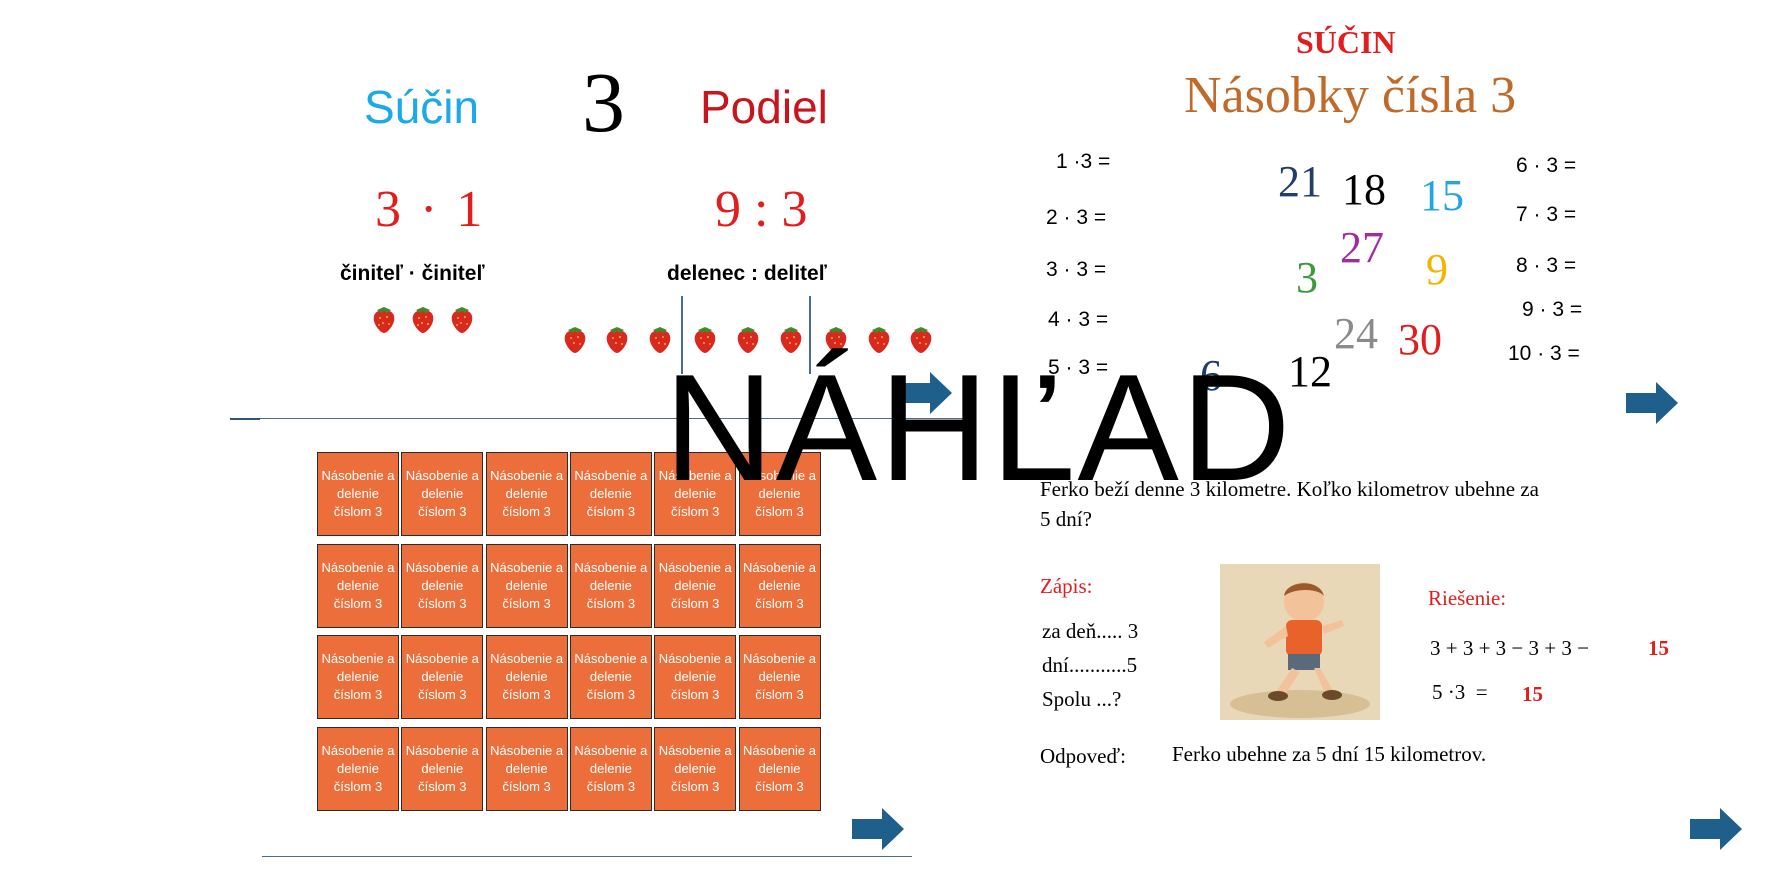 This screenshot has height=875, width=1790. What do you see at coordinates (1362, 247) in the screenshot?
I see `multiple-number: 27` at bounding box center [1362, 247].